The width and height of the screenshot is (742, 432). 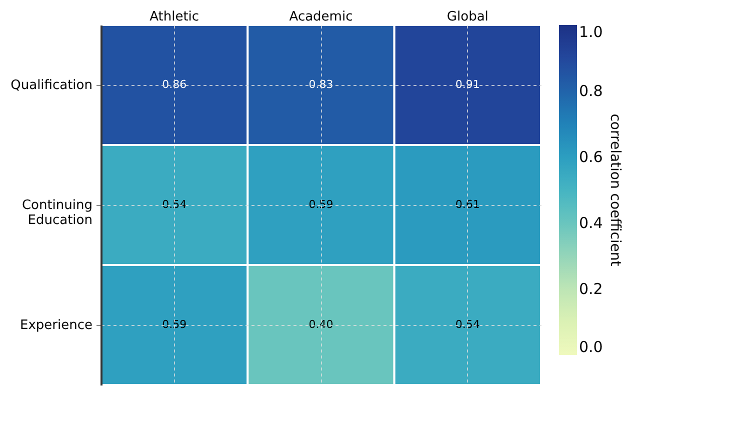 What do you see at coordinates (51, 85) in the screenshot?
I see `y-tick-label: Qualification` at bounding box center [51, 85].